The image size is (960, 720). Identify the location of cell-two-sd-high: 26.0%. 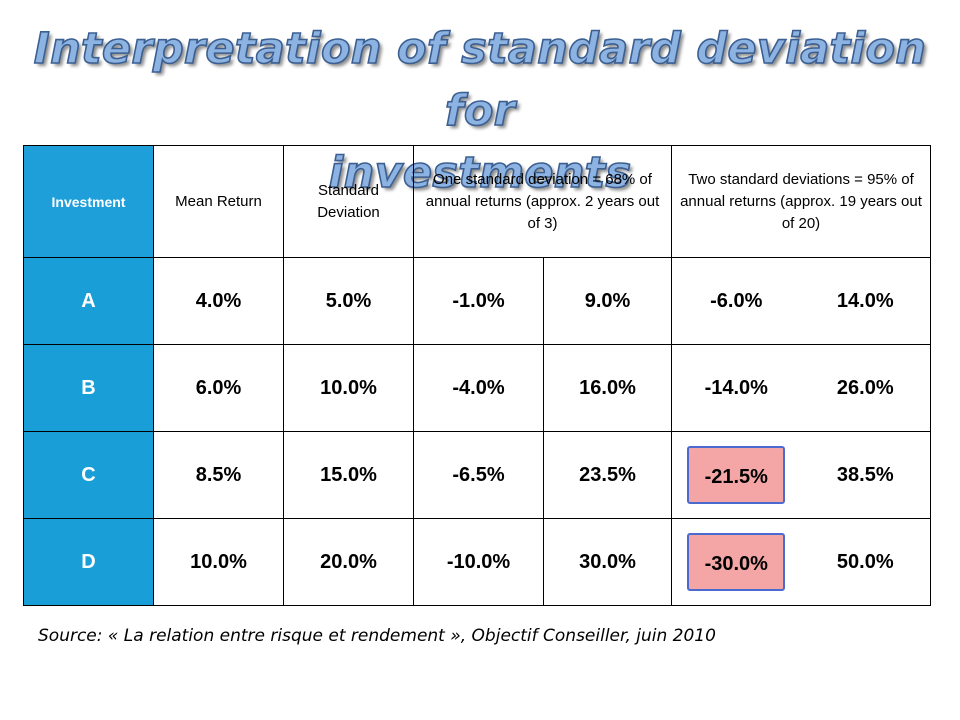
(865, 388).